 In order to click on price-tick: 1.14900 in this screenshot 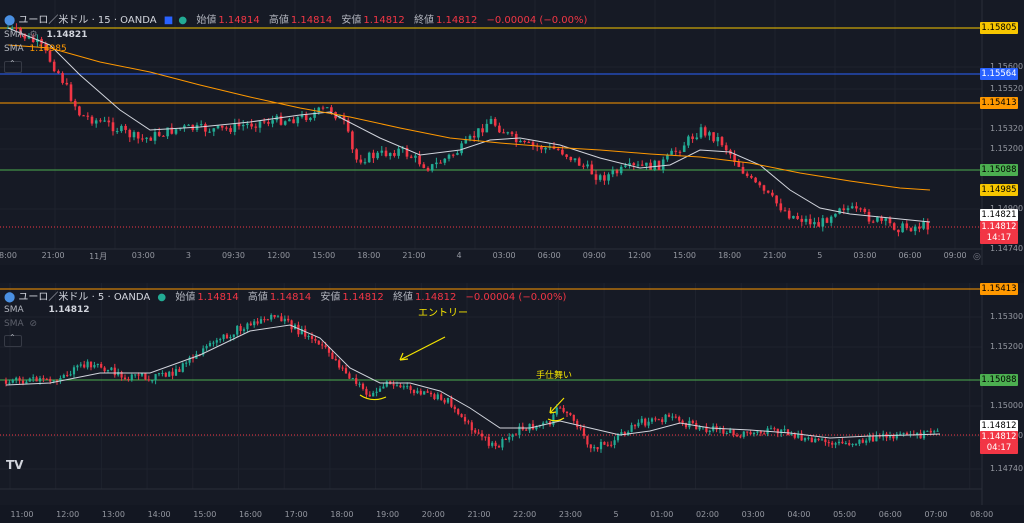, I will do `click(1006, 208)`.